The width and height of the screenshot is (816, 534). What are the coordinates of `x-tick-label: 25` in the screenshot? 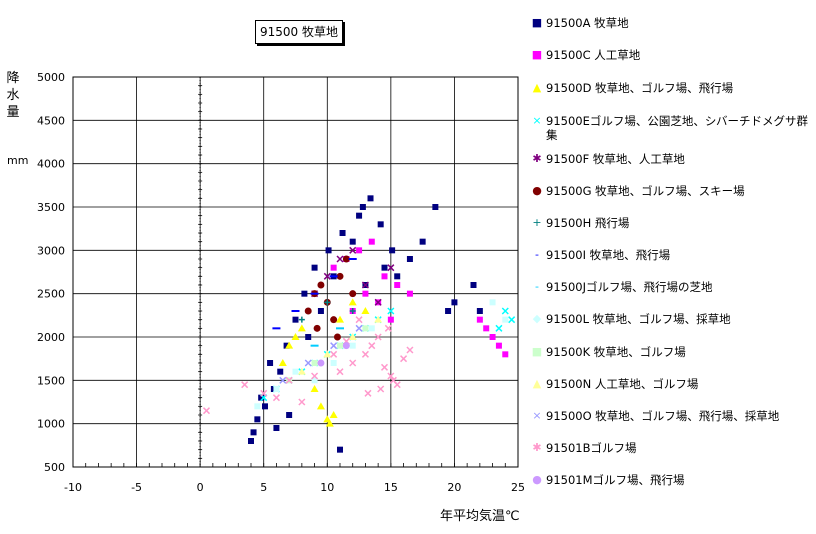 It's located at (518, 487).